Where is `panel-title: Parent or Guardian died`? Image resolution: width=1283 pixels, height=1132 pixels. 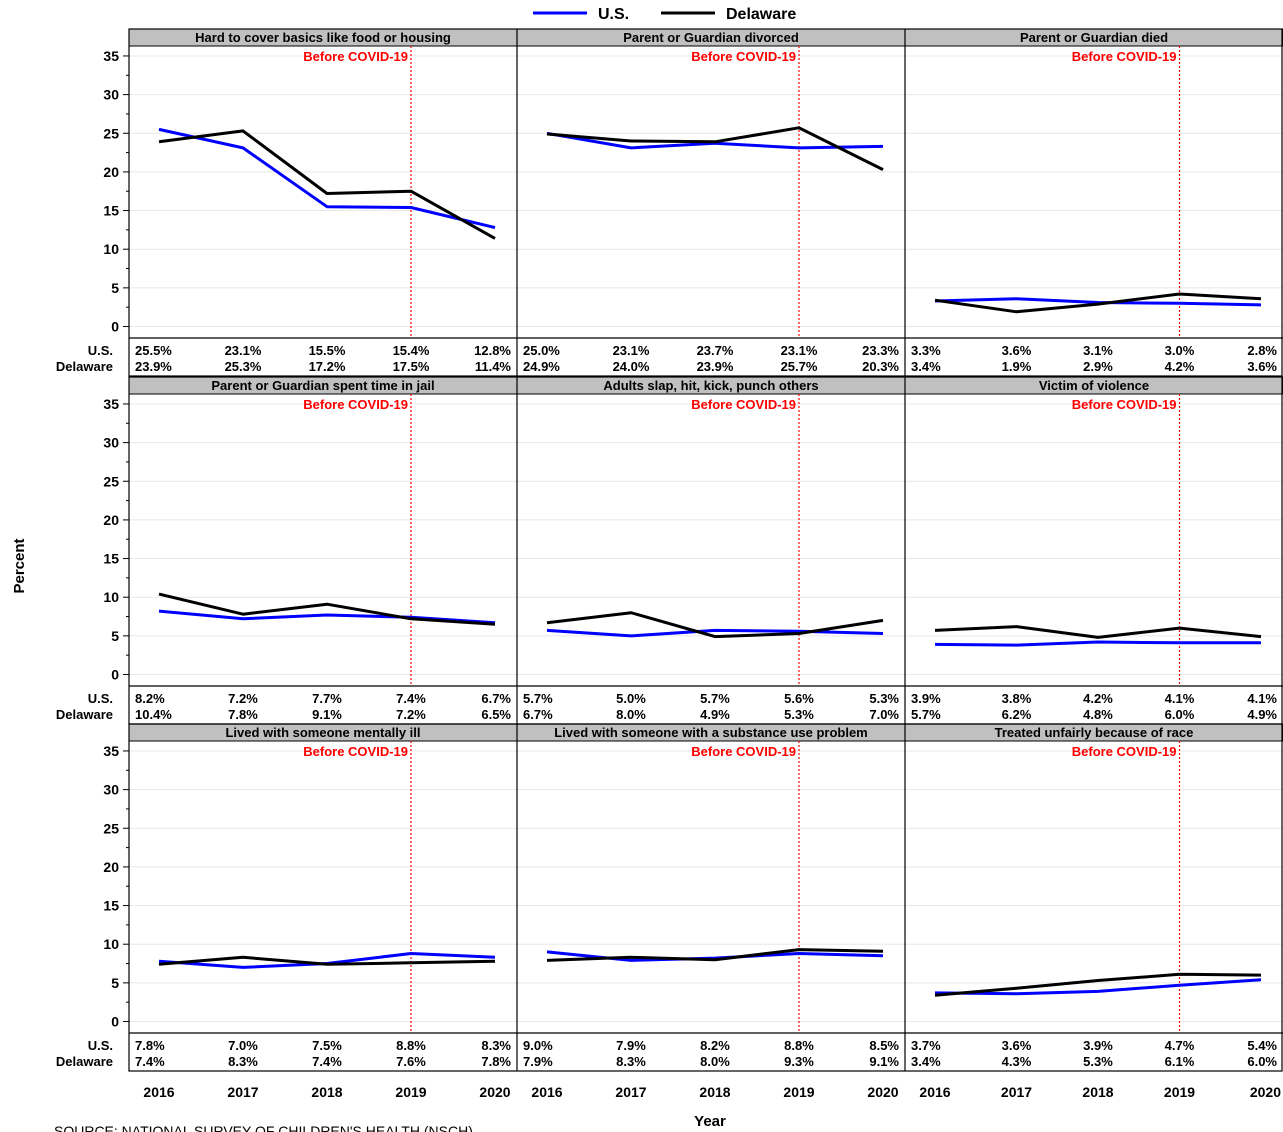
panel-title: Parent or Guardian died is located at coordinates (1094, 37).